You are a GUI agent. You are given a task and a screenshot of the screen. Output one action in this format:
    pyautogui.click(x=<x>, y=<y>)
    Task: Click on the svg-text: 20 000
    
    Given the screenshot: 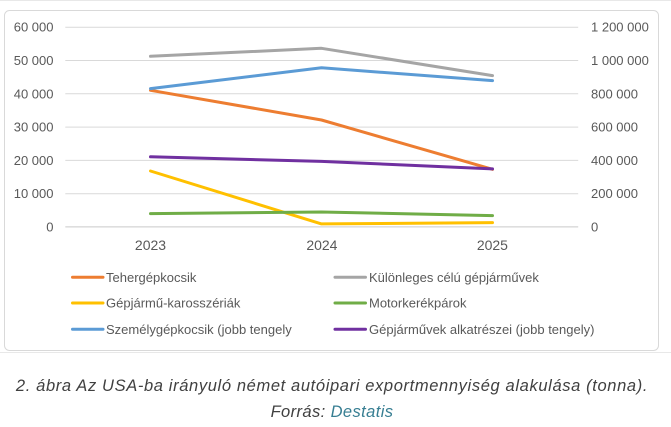 What is the action you would take?
    pyautogui.click(x=34, y=160)
    